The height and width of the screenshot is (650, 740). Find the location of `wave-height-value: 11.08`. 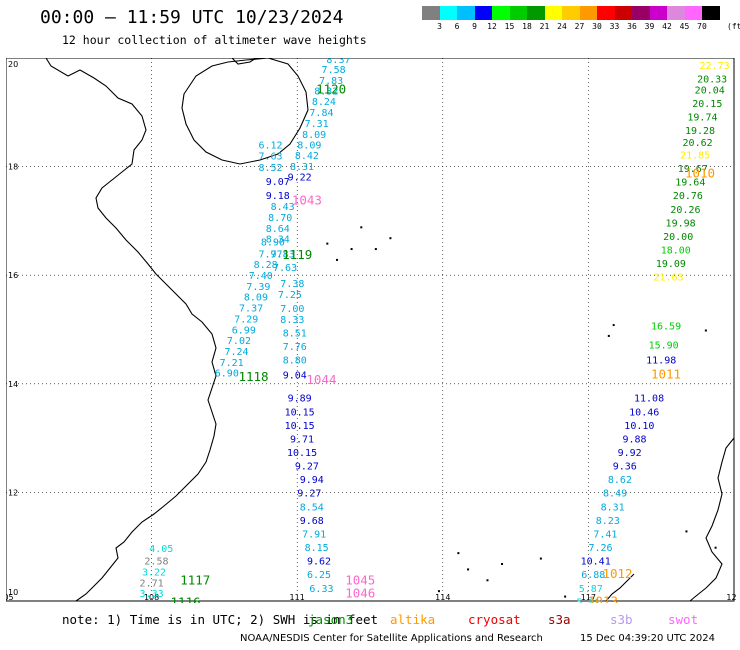

wave-height-value: 11.08 is located at coordinates (649, 399).